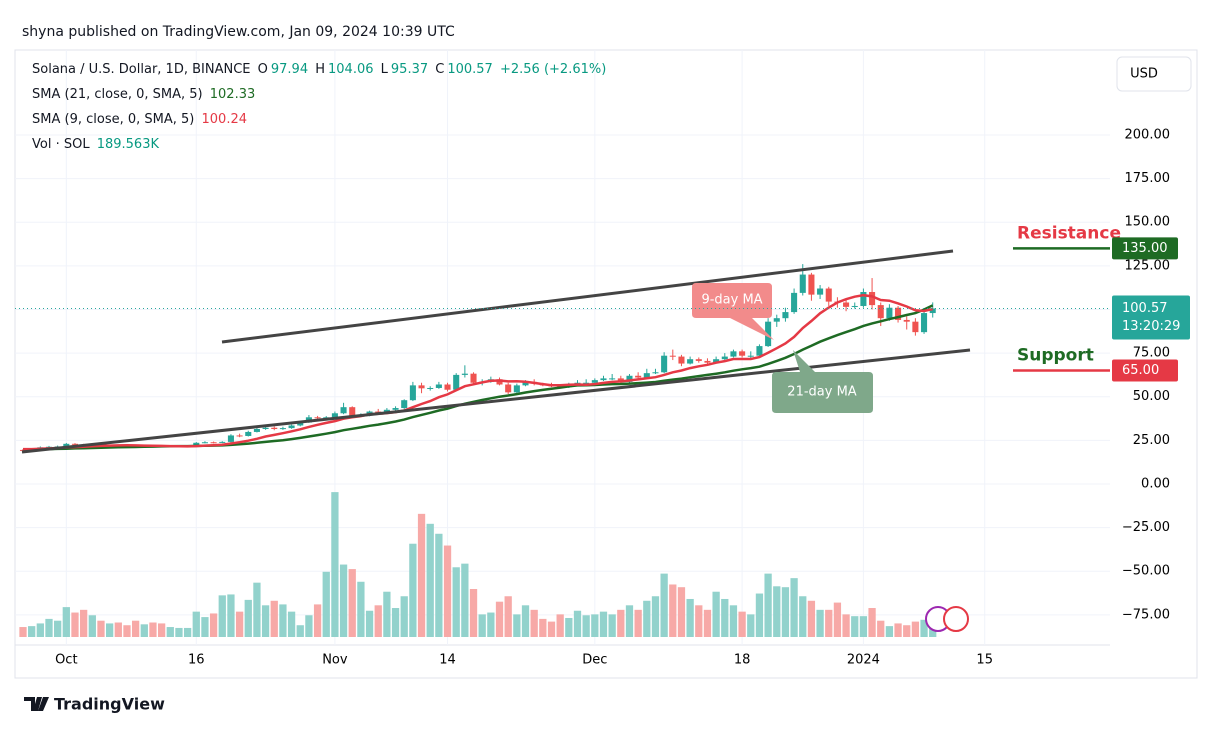 Image resolution: width=1220 pixels, height=740 pixels. Describe the element at coordinates (128, 144) in the screenshot. I see `indicator-value: 189.563K` at that location.